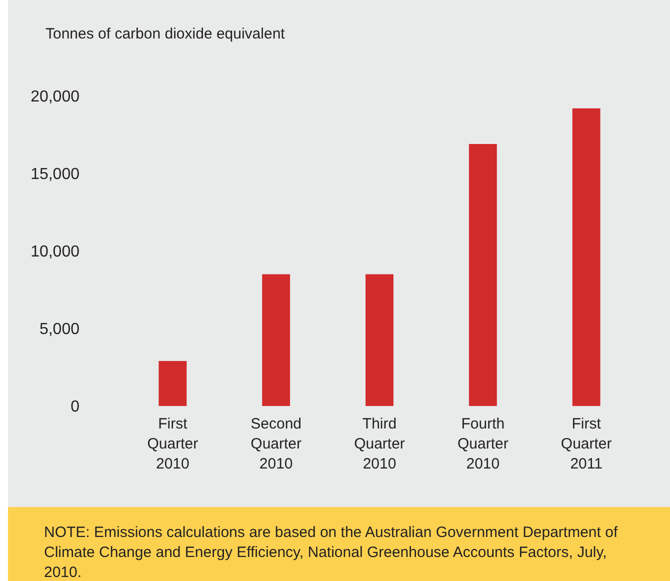  I want to click on x-tick-label: Third Quarter 2010, so click(379, 444).